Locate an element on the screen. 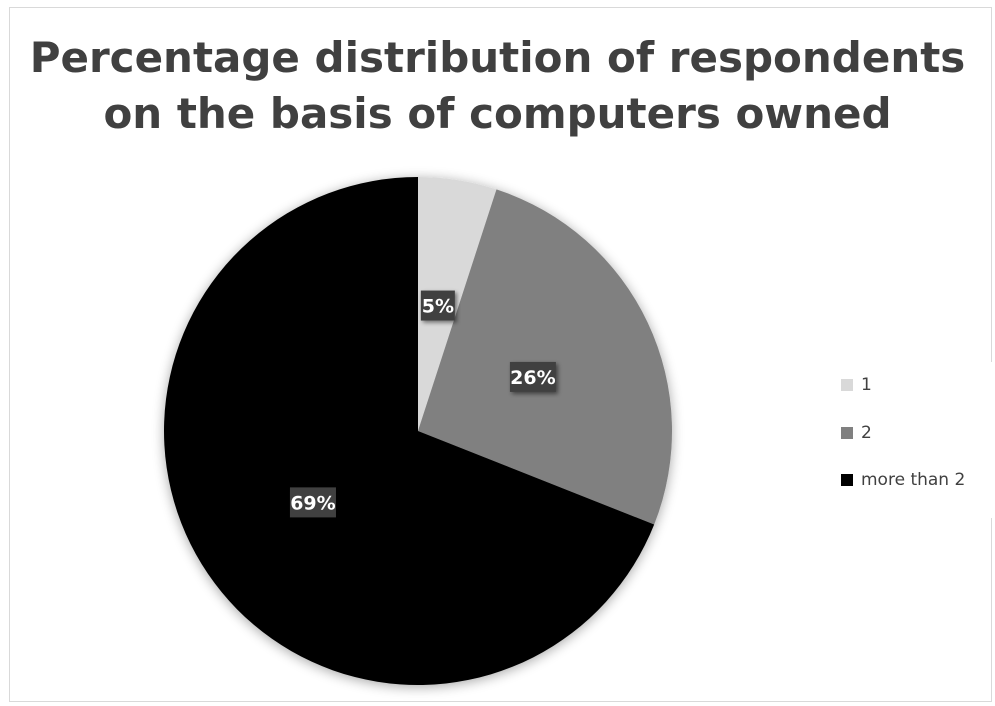 The height and width of the screenshot is (706, 995). legend-label-1: 1 is located at coordinates (866, 385).